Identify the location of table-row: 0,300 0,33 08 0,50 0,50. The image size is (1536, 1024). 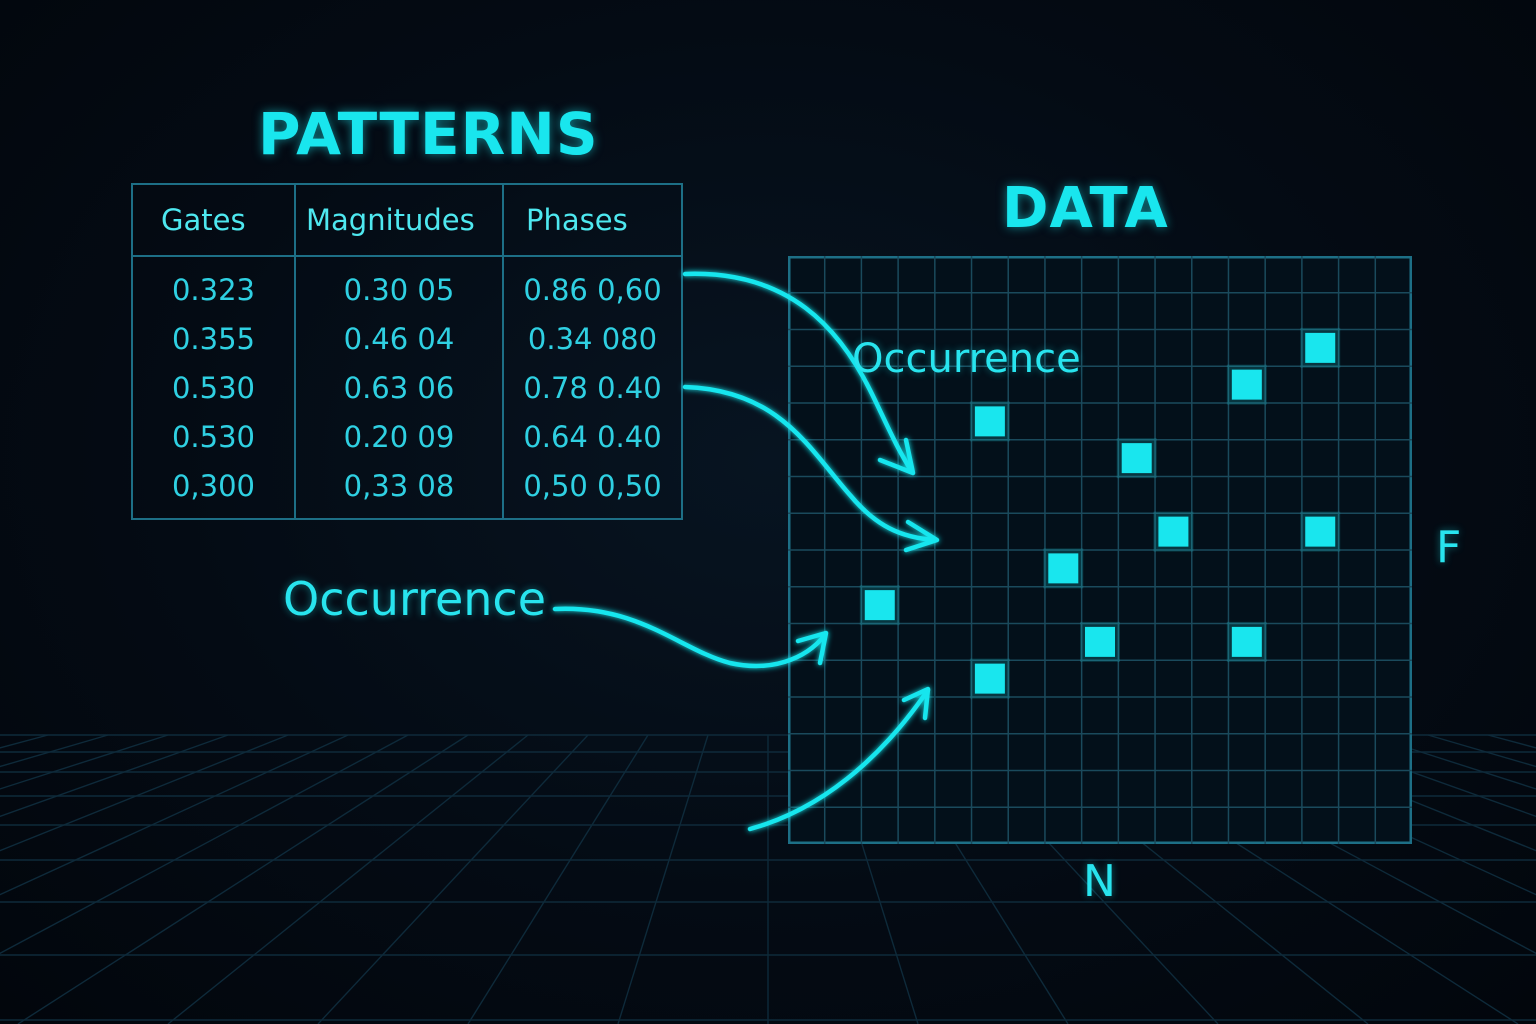
(407, 490).